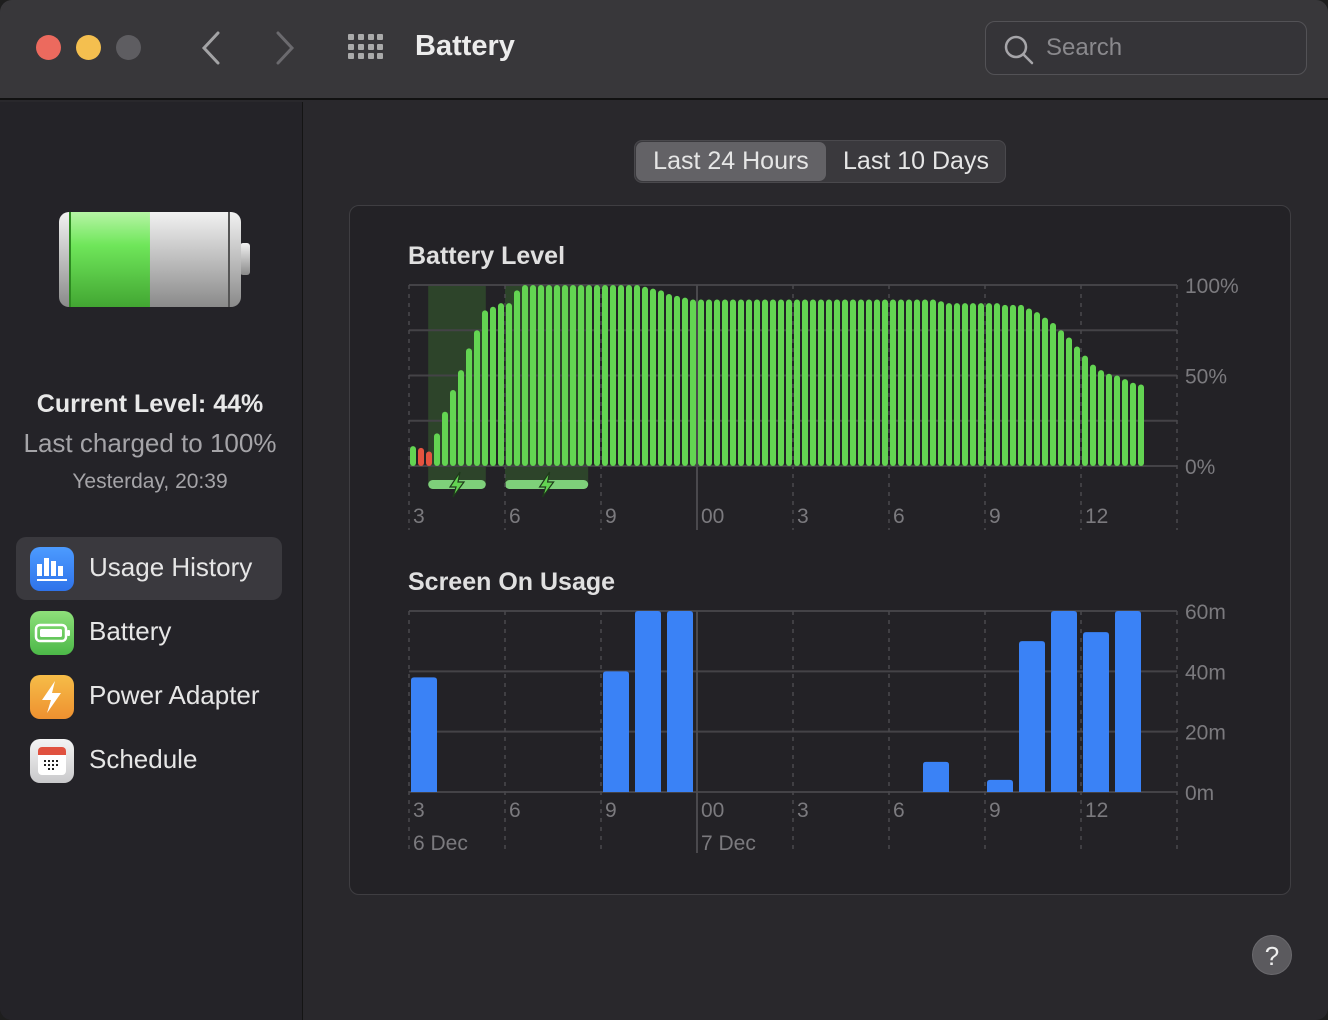 This screenshot has width=1328, height=1020. Describe the element at coordinates (731, 161) in the screenshot. I see `tab-last-24-hours: Last 24 Hours` at that location.